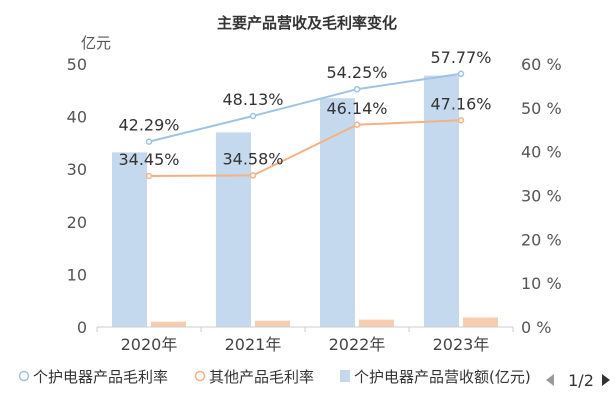 Image resolution: width=615 pixels, height=410 pixels. What do you see at coordinates (345, 376) in the screenshot?
I see `legend-bar-marker` at bounding box center [345, 376].